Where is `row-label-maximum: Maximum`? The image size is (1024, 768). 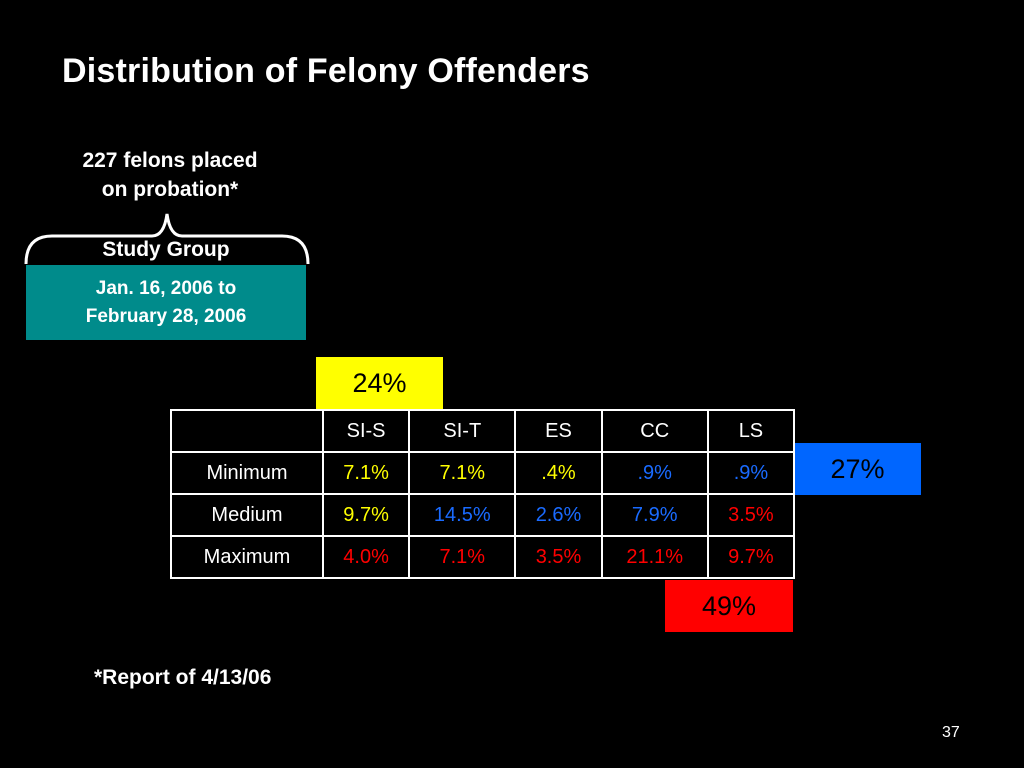
row-label-maximum: Maximum is located at coordinates (247, 557).